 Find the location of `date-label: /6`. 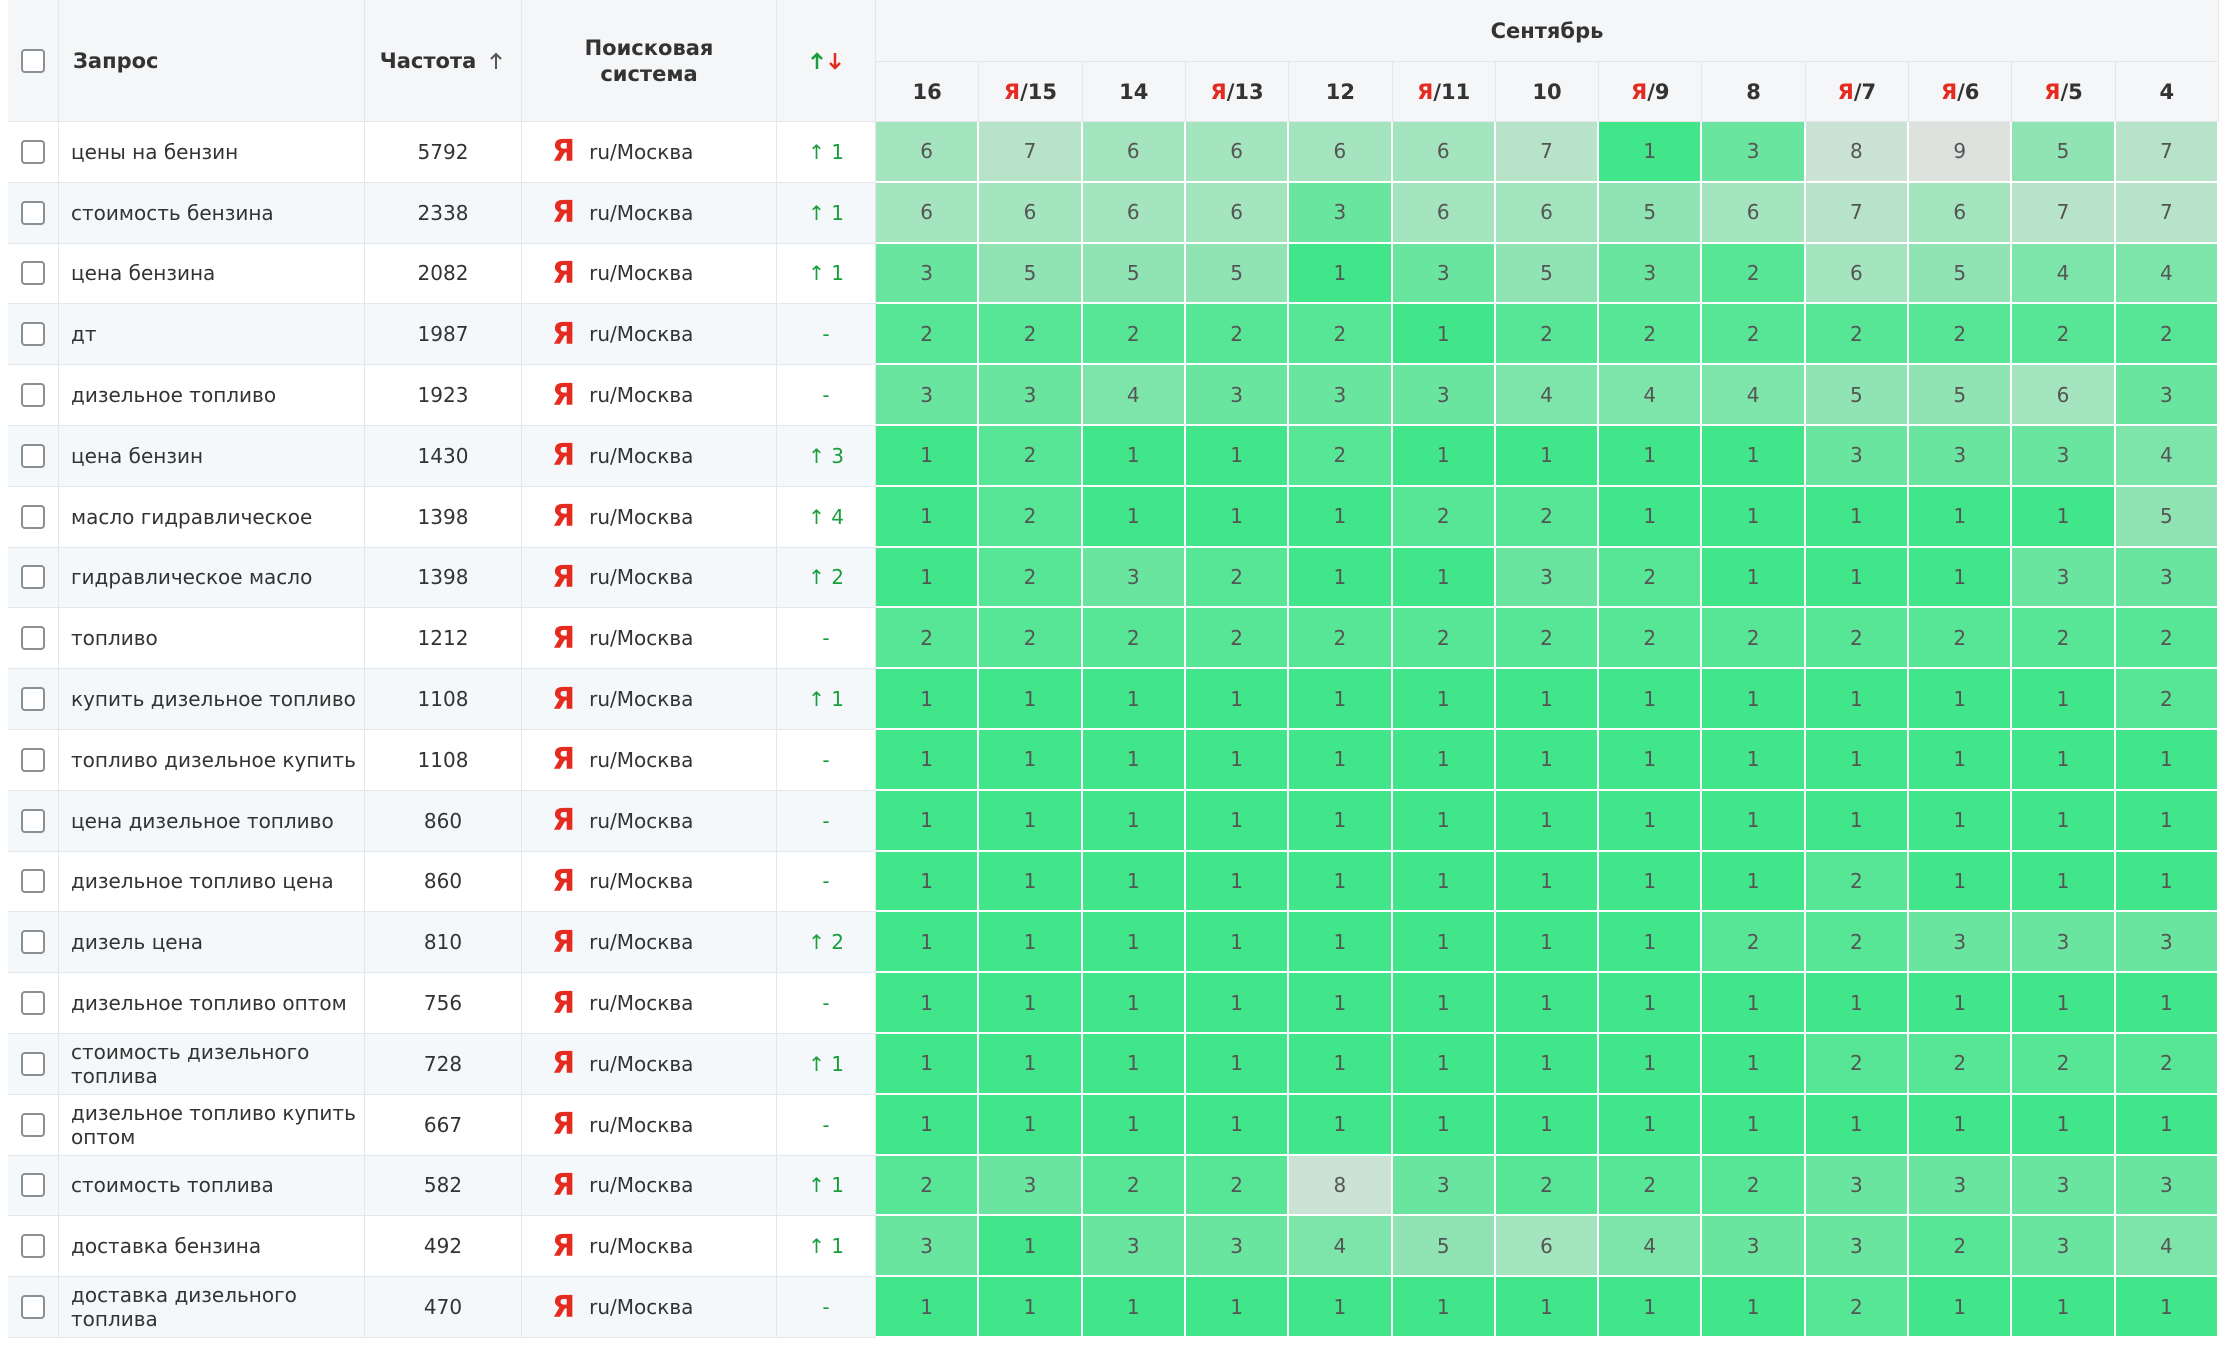

date-label: /6 is located at coordinates (1968, 91).